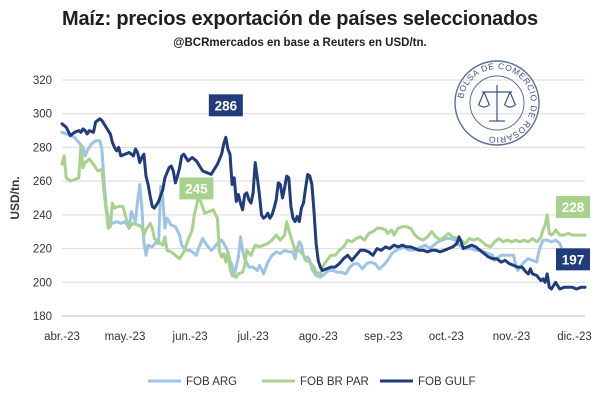 The image size is (600, 405). I want to click on y-tick-label: 180, so click(42, 317).